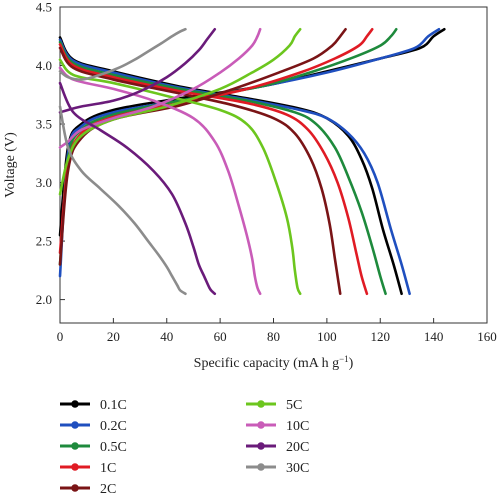 This screenshot has width=500, height=498. What do you see at coordinates (487, 336) in the screenshot?
I see `x-tick-label: 160` at bounding box center [487, 336].